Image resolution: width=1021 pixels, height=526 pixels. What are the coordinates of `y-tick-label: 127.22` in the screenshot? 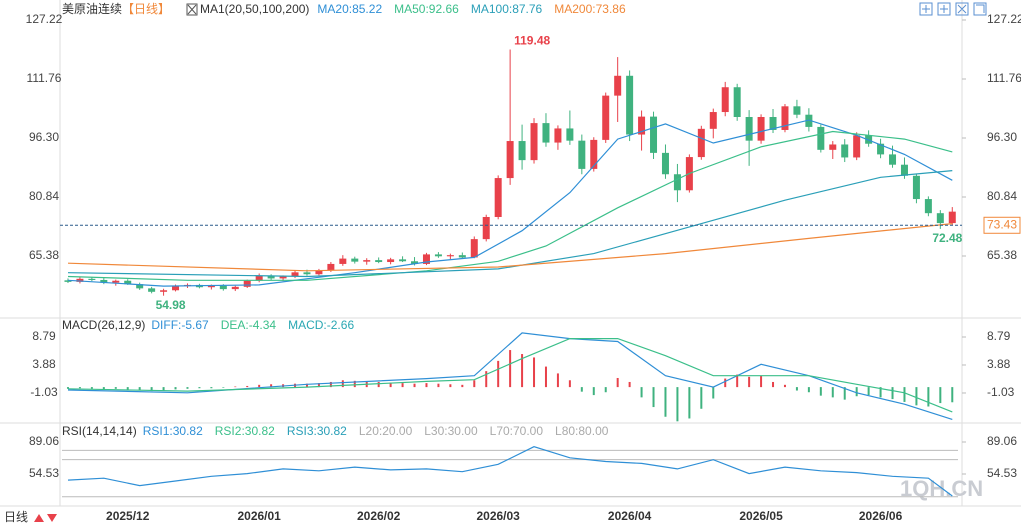 It's located at (44, 19).